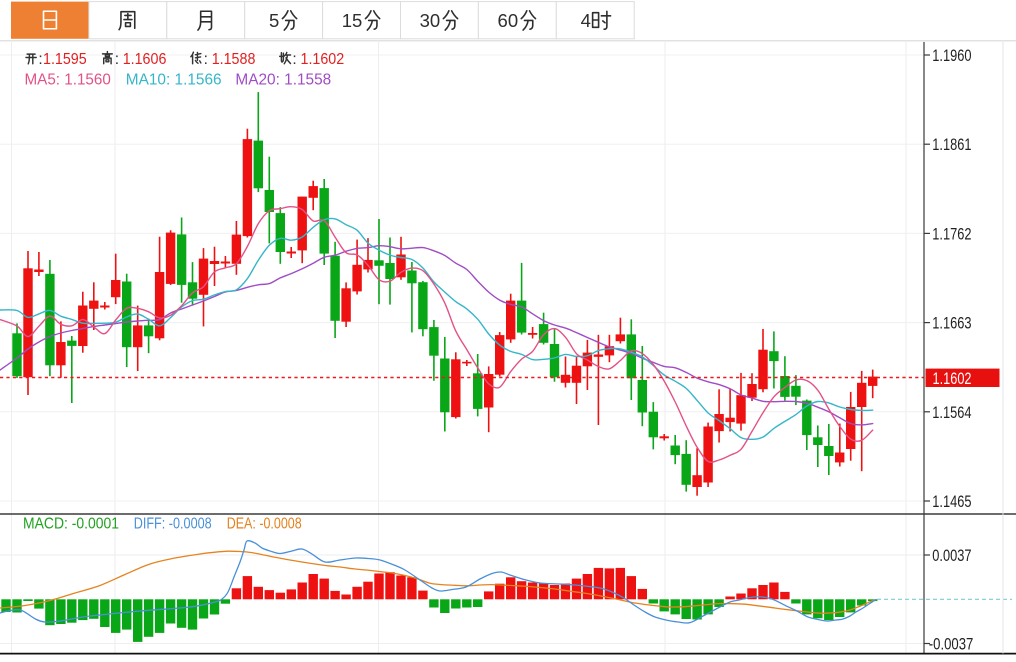  Describe the element at coordinates (234, 59) in the screenshot. I see `svg-text: 1.1588` at that location.